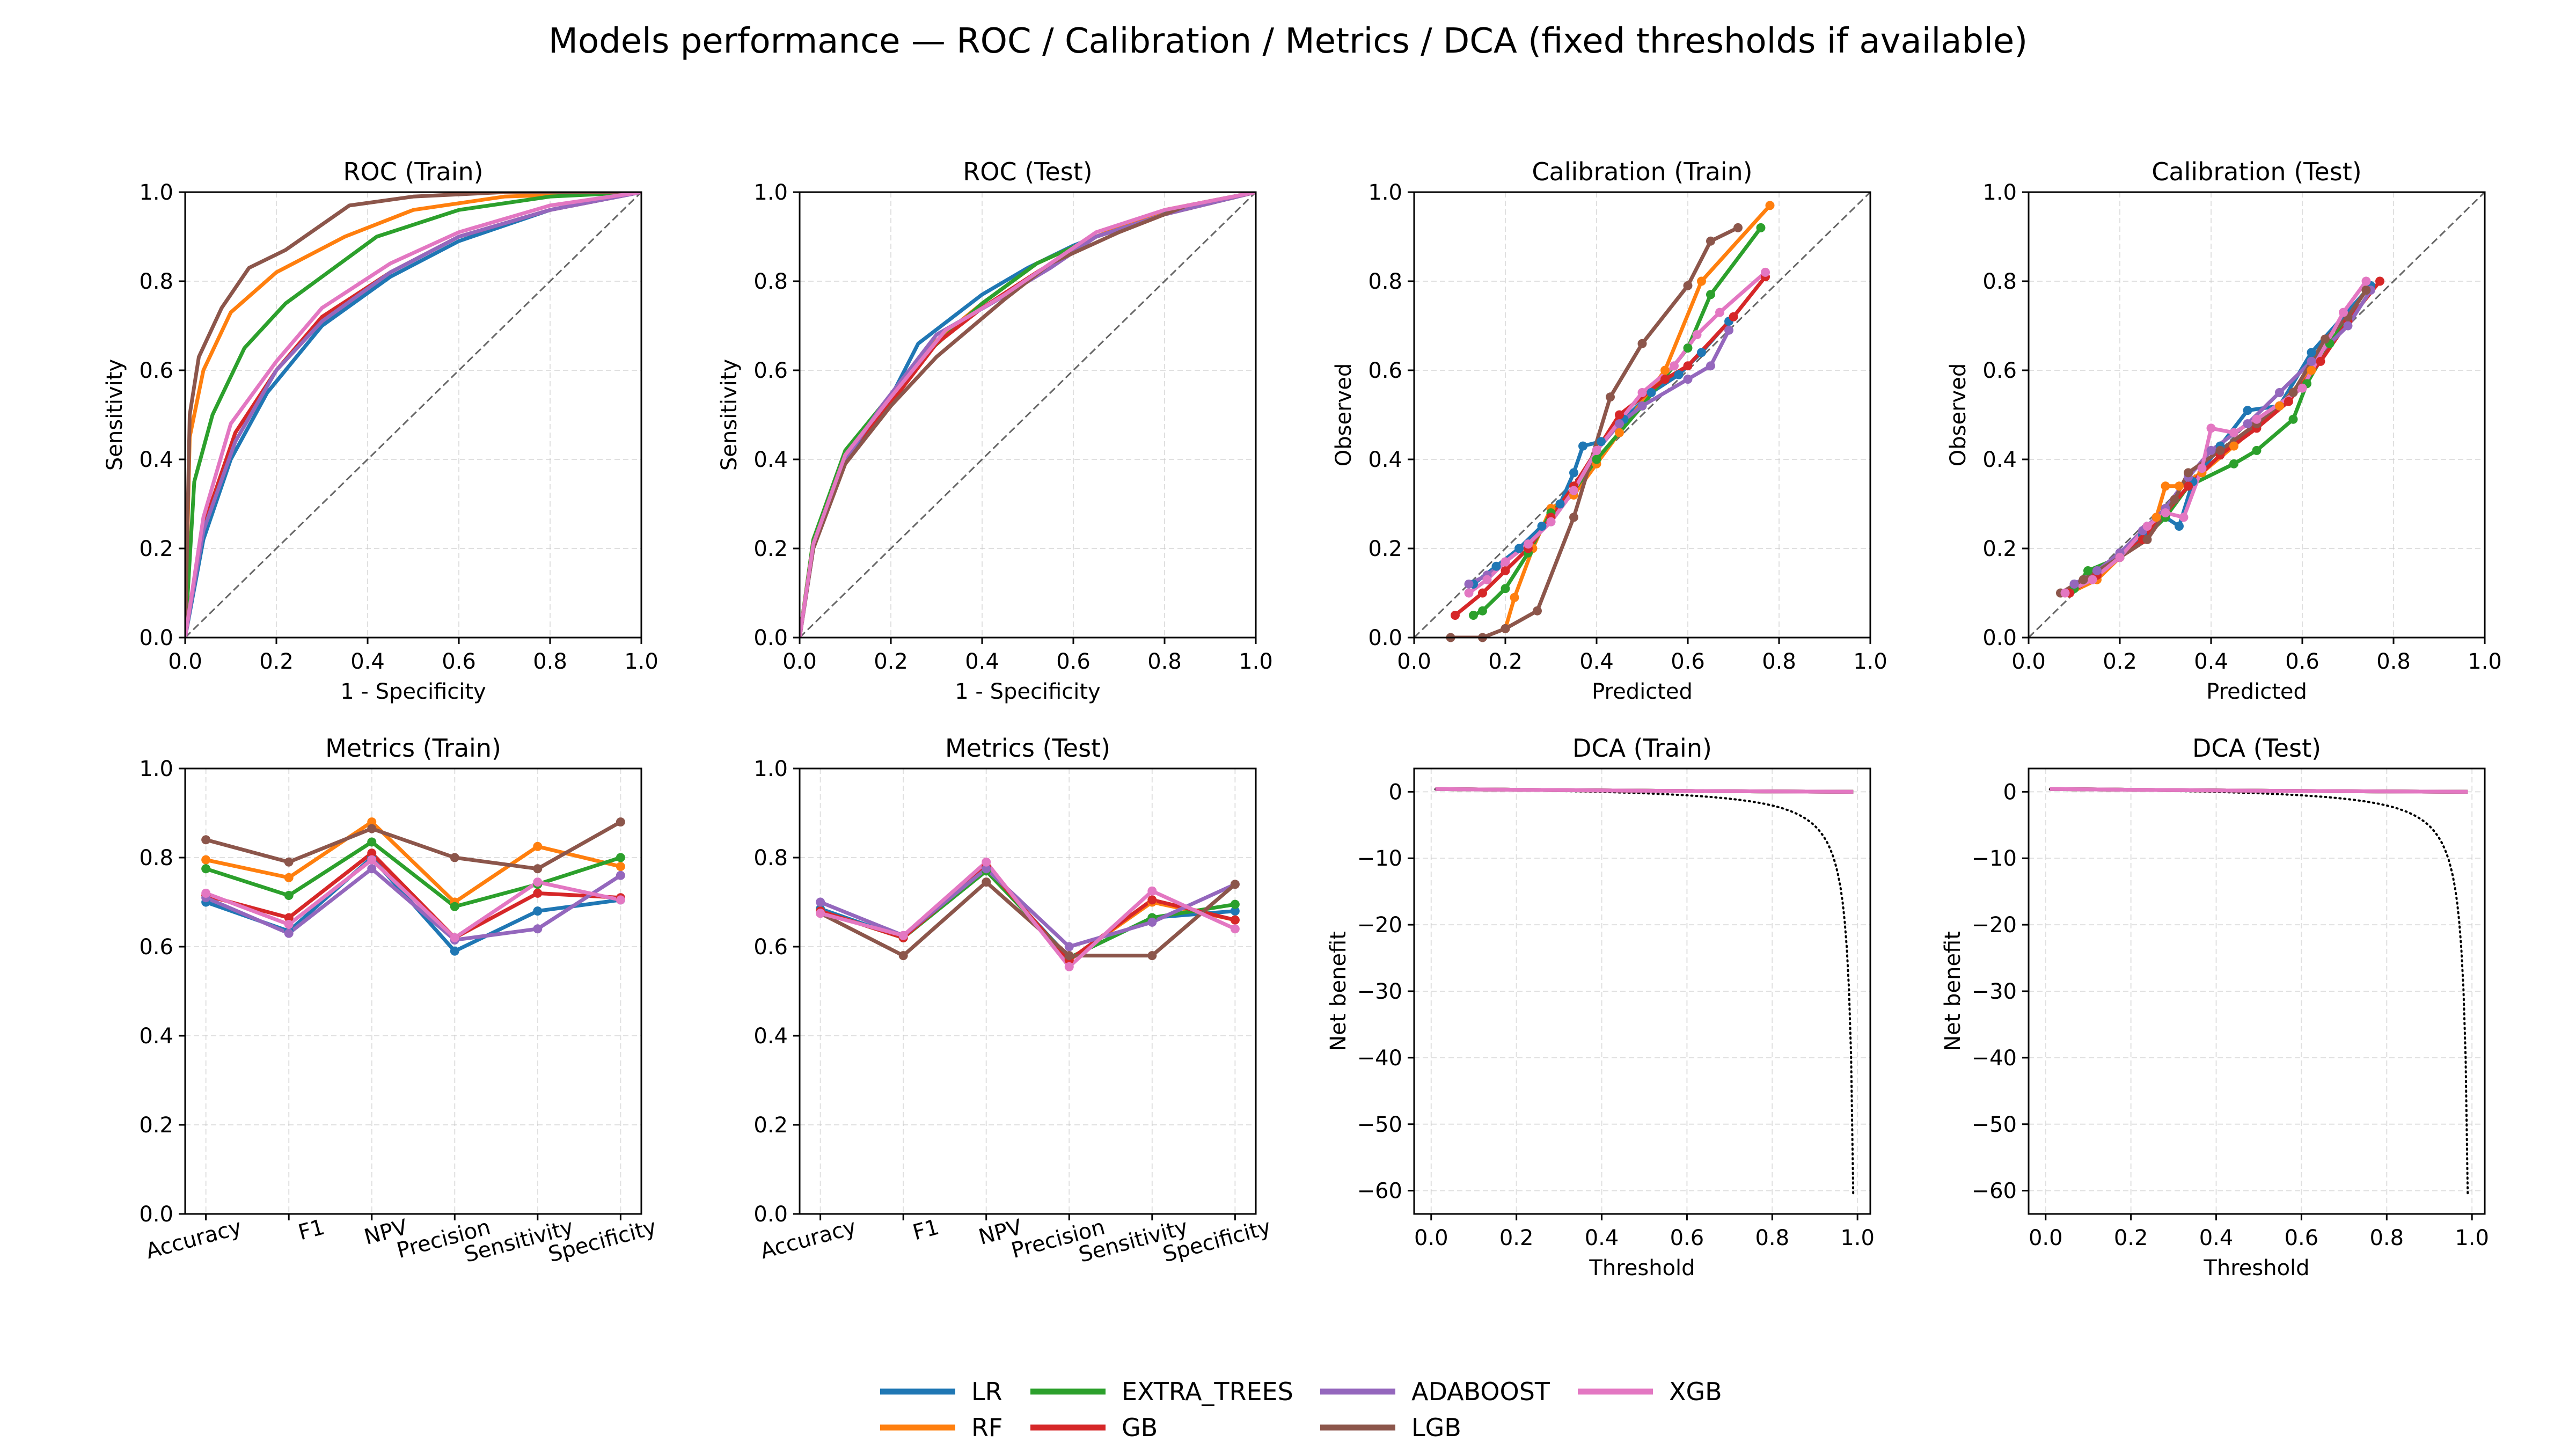  What do you see at coordinates (1642, 171) in the screenshot?
I see `chart-title: Calibration (Train)` at bounding box center [1642, 171].